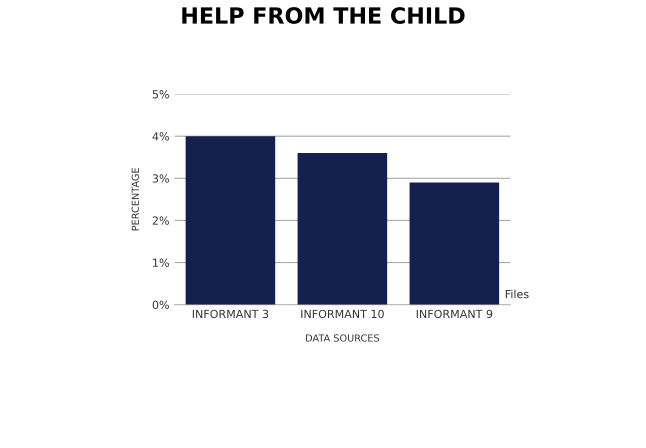  I want to click on y-axis-title: PERCENTAGE, so click(135, 199).